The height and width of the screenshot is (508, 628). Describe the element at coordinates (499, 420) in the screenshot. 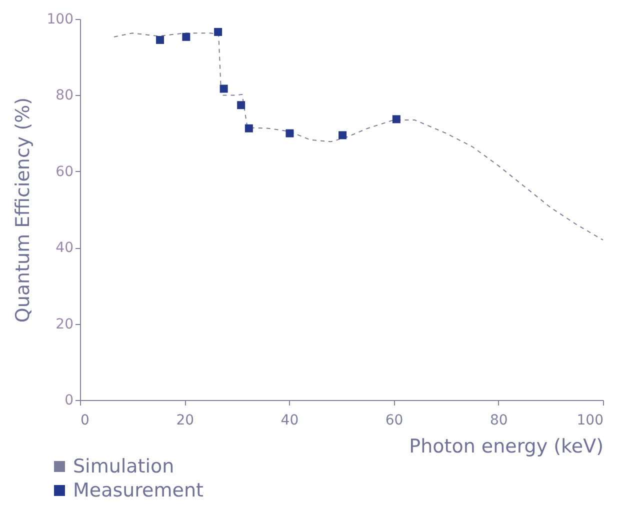

I see `x-tick-label: 80` at that location.